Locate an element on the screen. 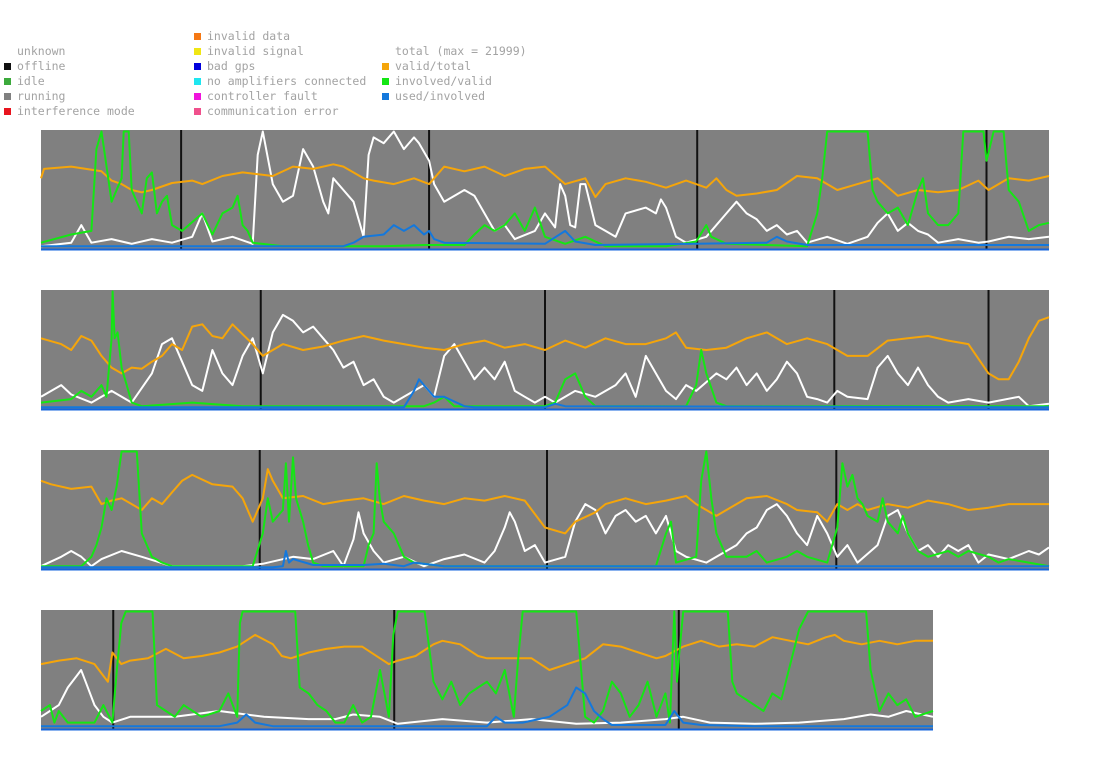 The height and width of the screenshot is (764, 1095). legend-swatch-no-amplifiers-connected is located at coordinates (197, 81).